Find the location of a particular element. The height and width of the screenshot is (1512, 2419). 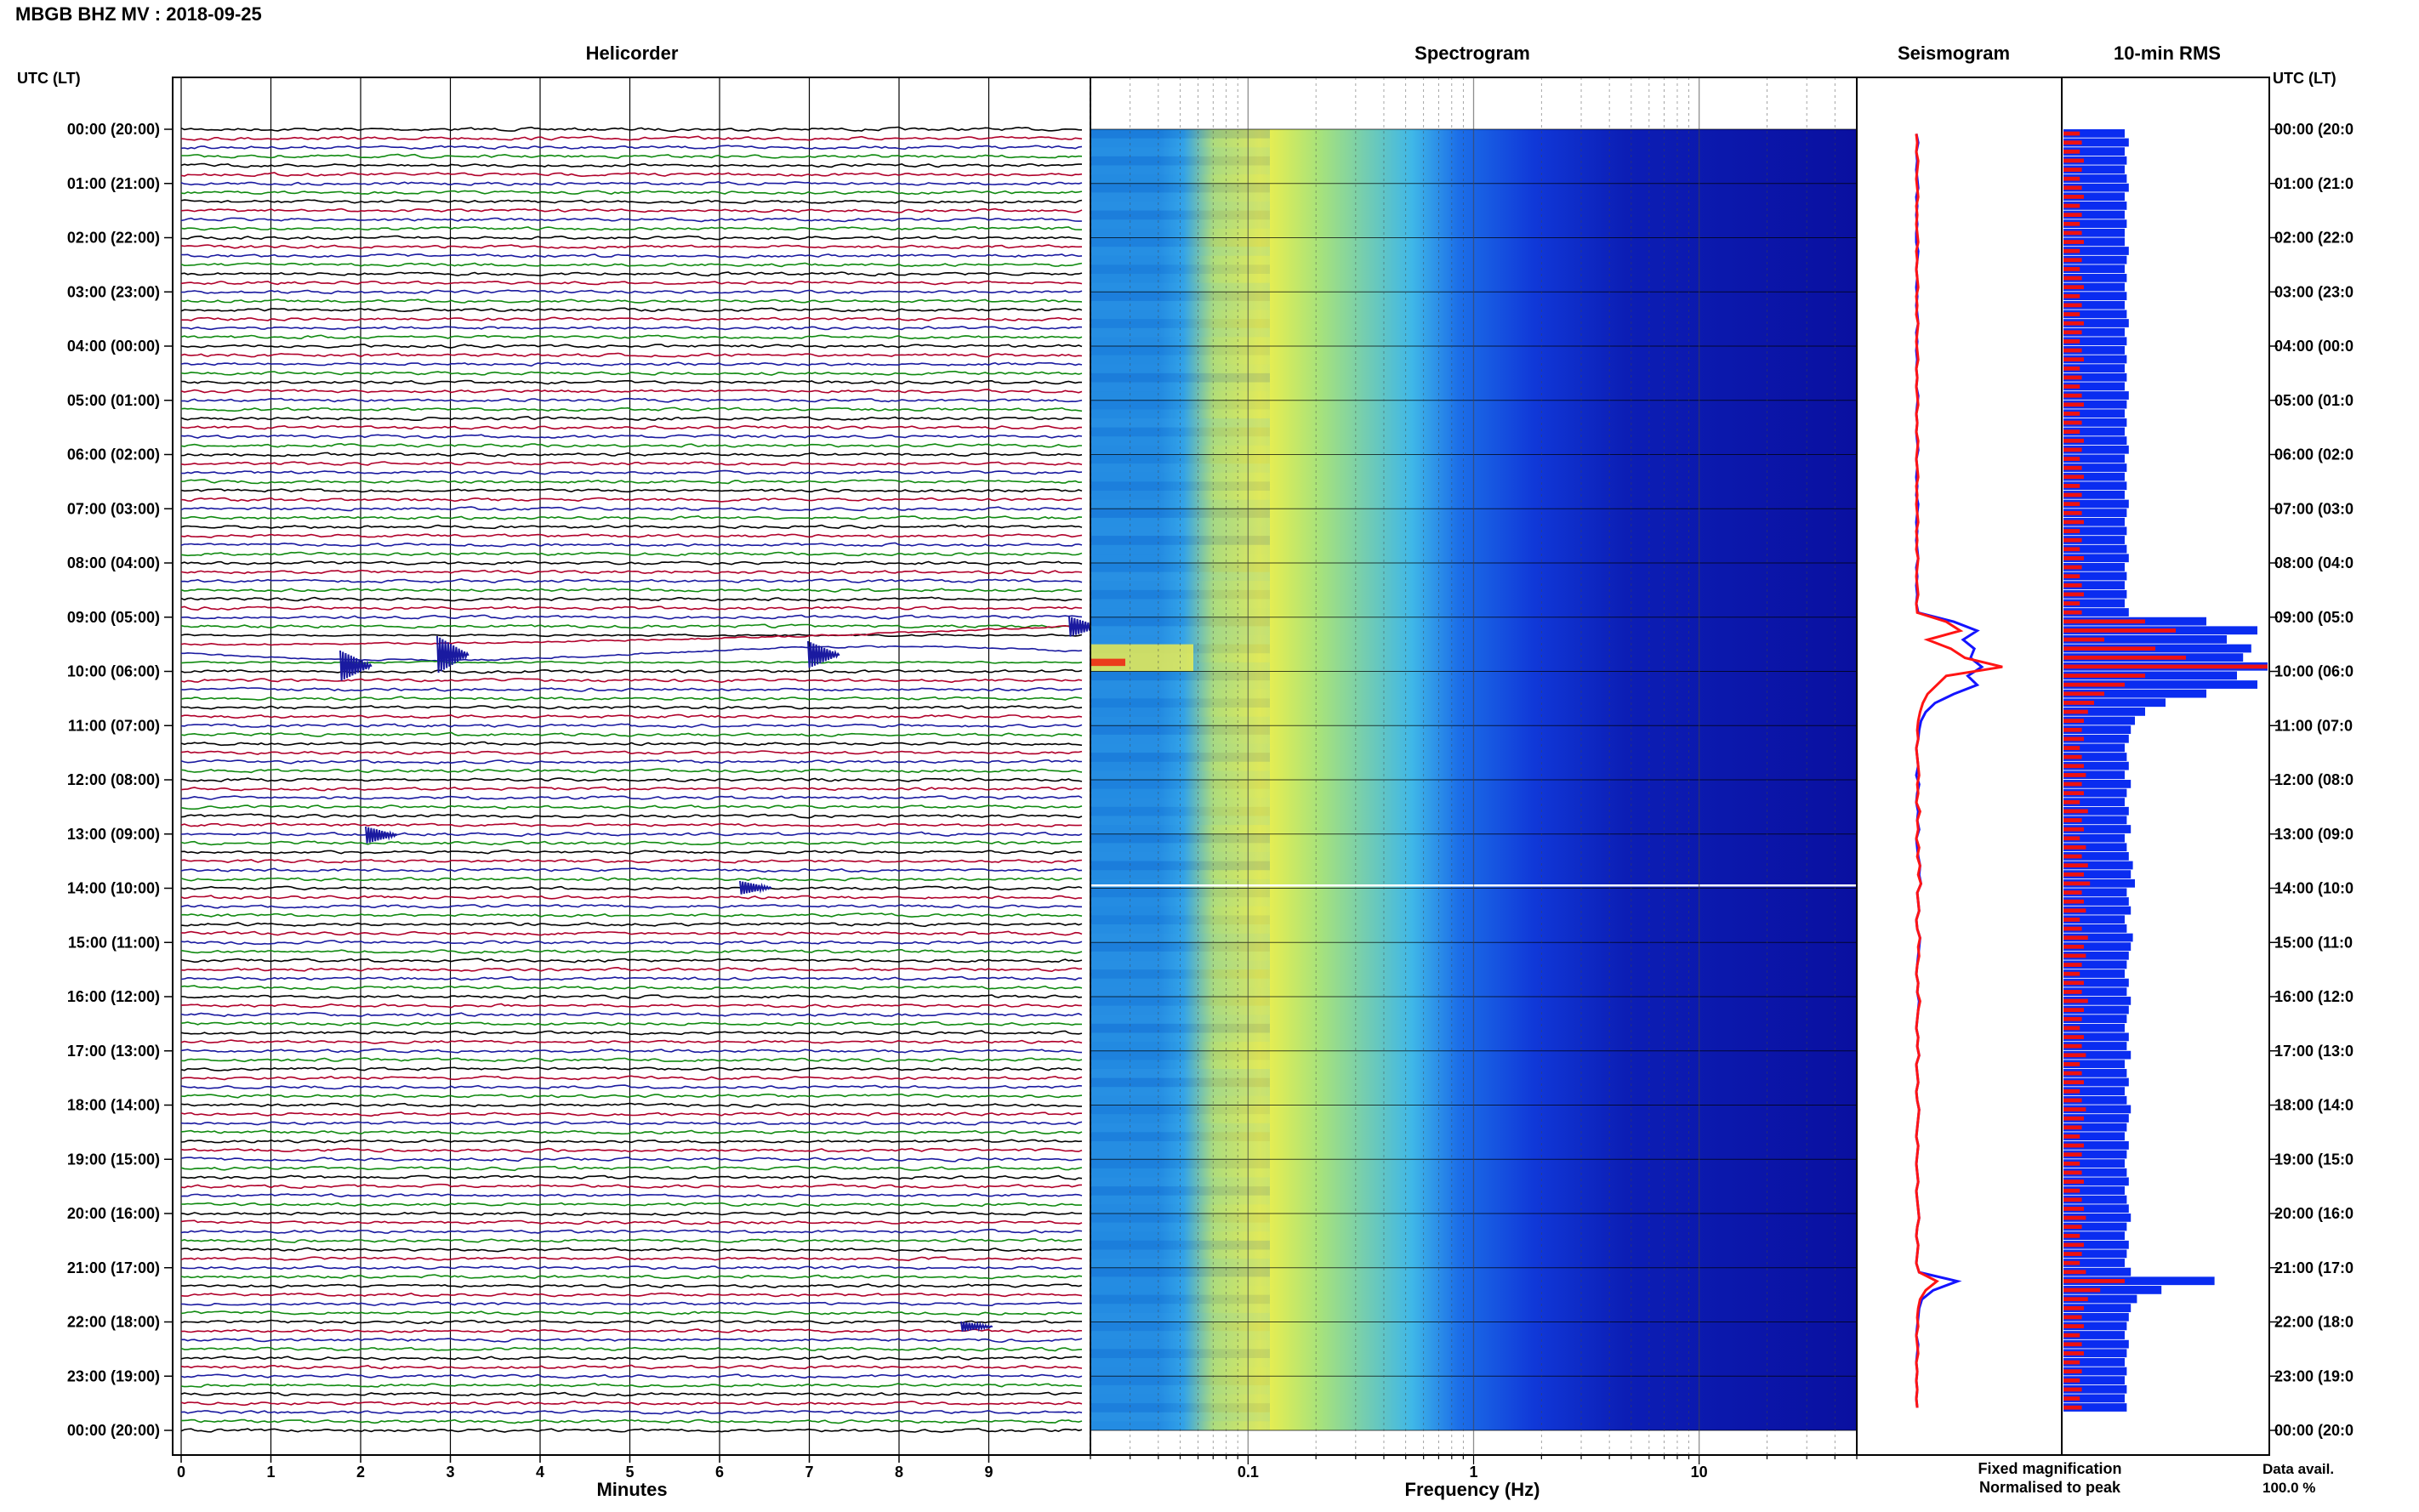

hour-label-left: 21:00 (17:00) is located at coordinates (113, 1267).